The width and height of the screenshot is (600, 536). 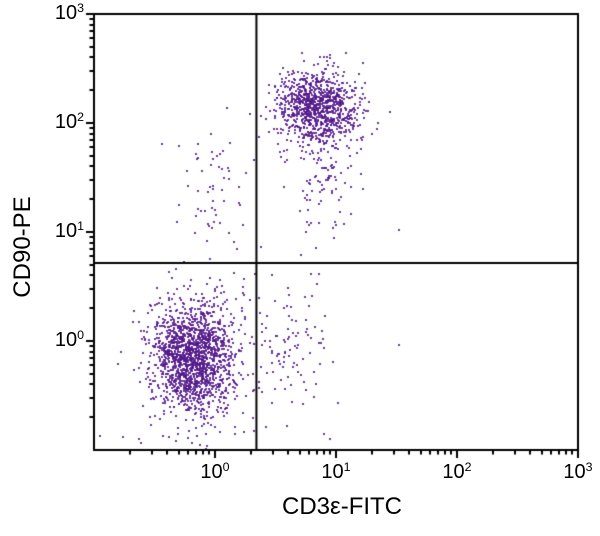 I want to click on y-tick-label-10e1: 10¹, so click(x=69, y=231).